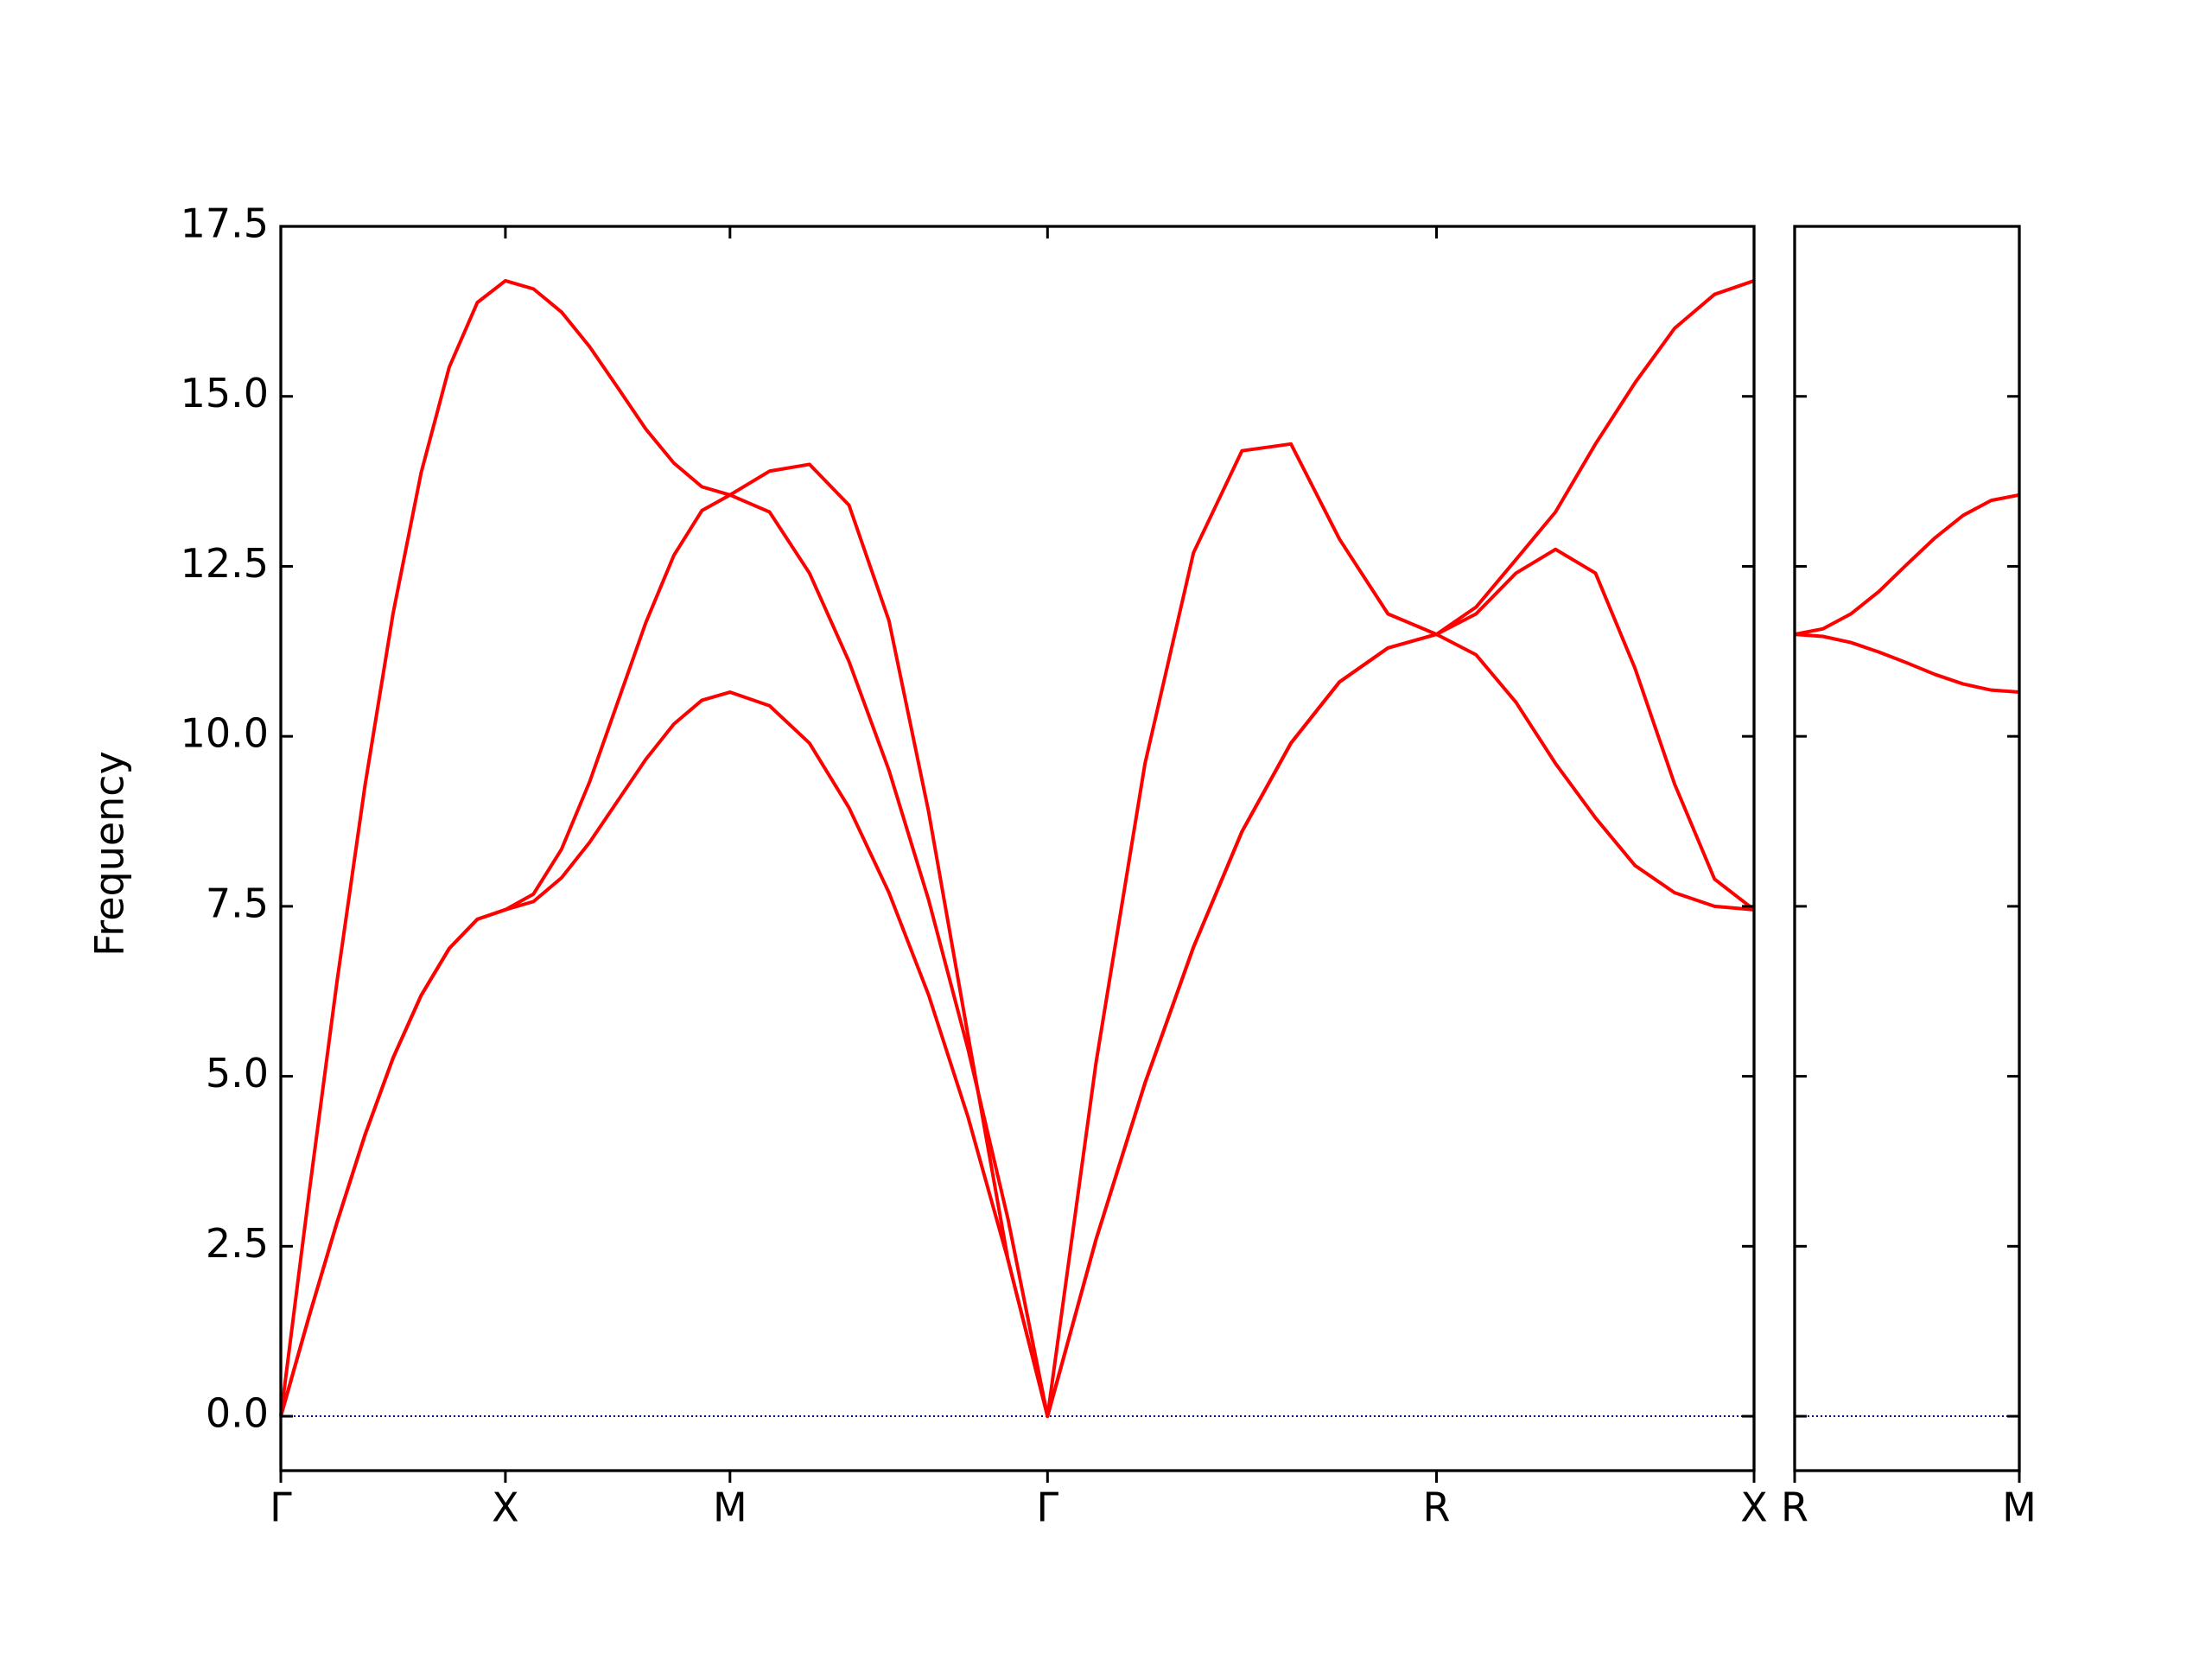 The height and width of the screenshot is (1659, 2212). Describe the element at coordinates (237, 1413) in the screenshot. I see `y-tick-label: 0.0` at that location.